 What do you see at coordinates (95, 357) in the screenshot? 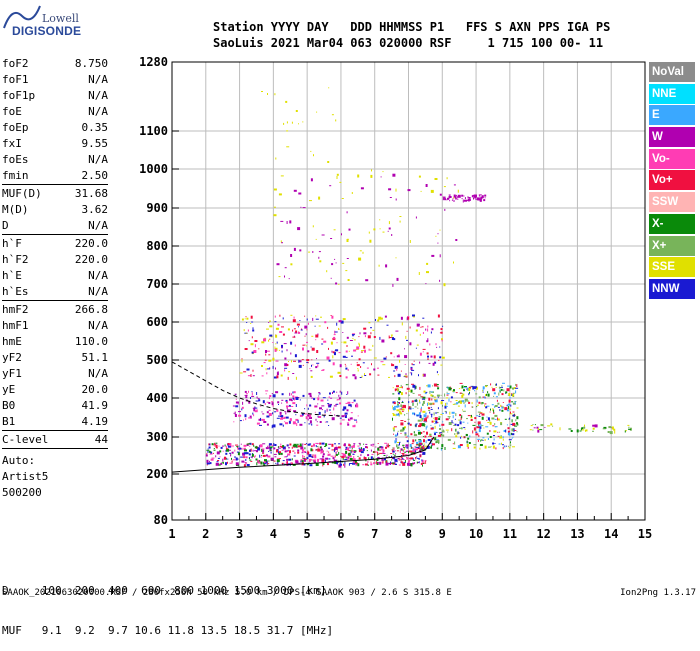
I see `param-value: 51.1` at bounding box center [95, 357].